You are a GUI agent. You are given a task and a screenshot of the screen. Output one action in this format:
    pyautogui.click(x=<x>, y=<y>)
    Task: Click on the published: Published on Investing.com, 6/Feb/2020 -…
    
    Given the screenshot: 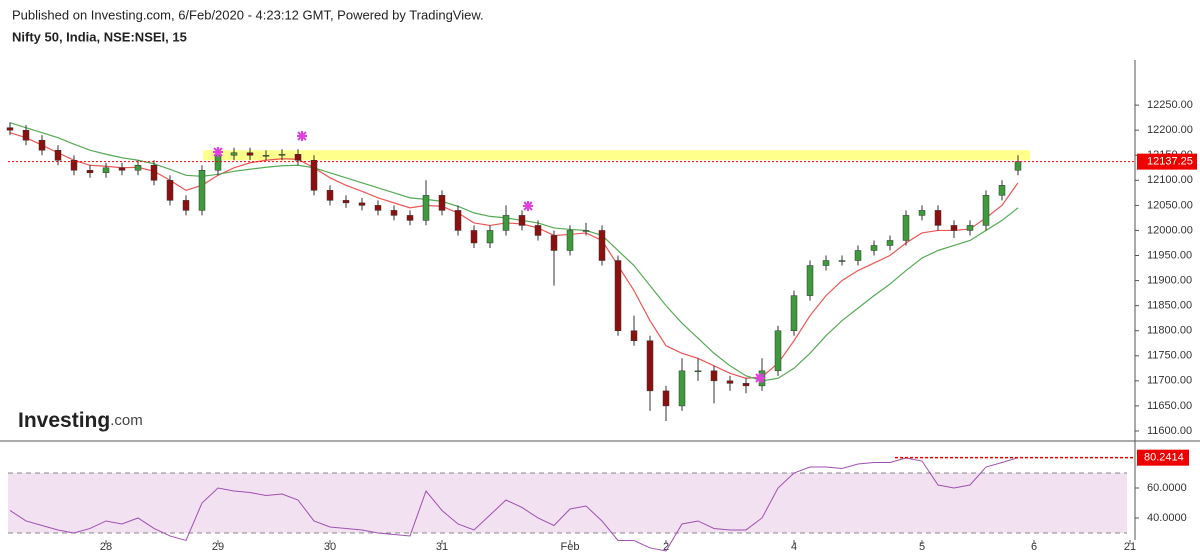 What is the action you would take?
    pyautogui.click(x=248, y=14)
    